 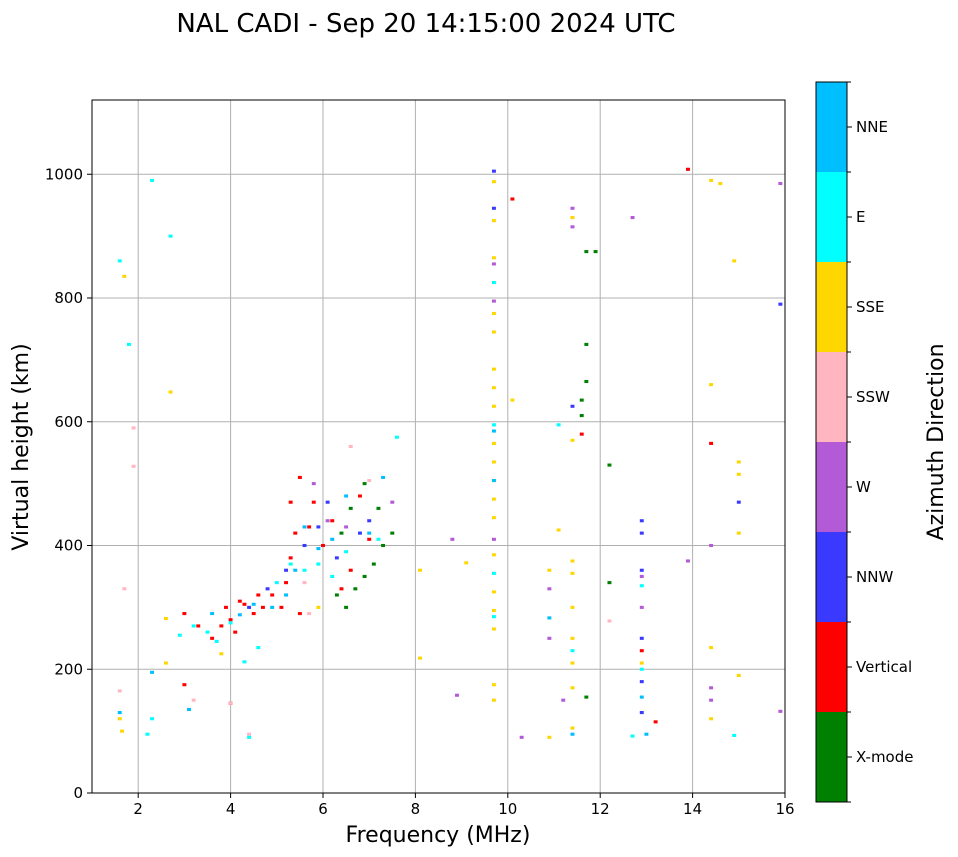 What do you see at coordinates (863, 487) in the screenshot?
I see `colorbar-tick-label: W` at bounding box center [863, 487].